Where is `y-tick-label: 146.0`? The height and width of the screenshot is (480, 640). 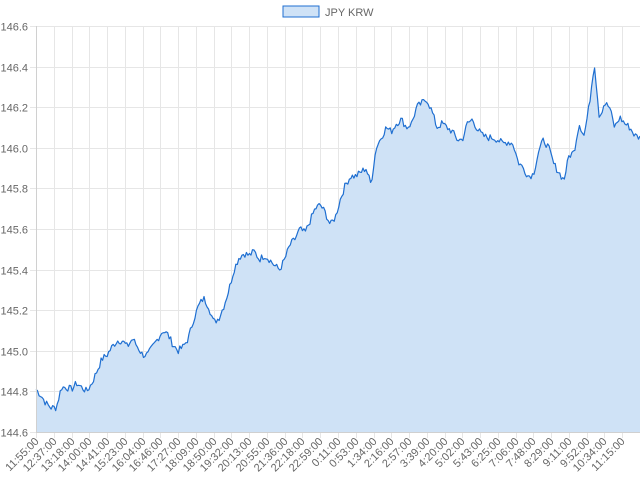 y-tick-label: 146.0 is located at coordinates (14, 150).